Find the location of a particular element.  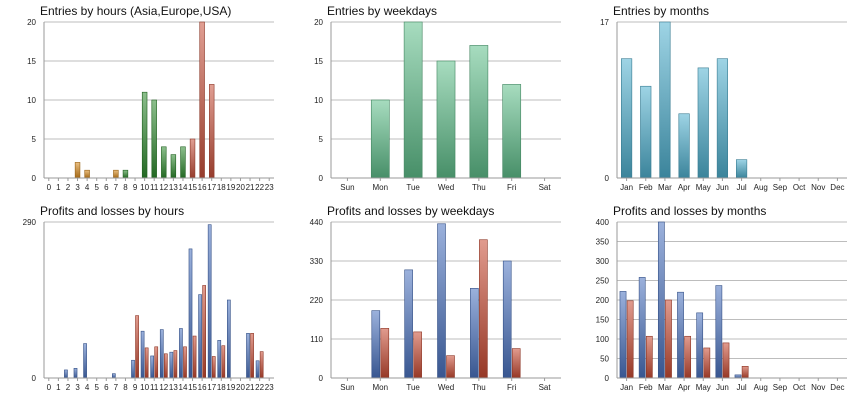

x-tick-label: 1 is located at coordinates (58, 387).